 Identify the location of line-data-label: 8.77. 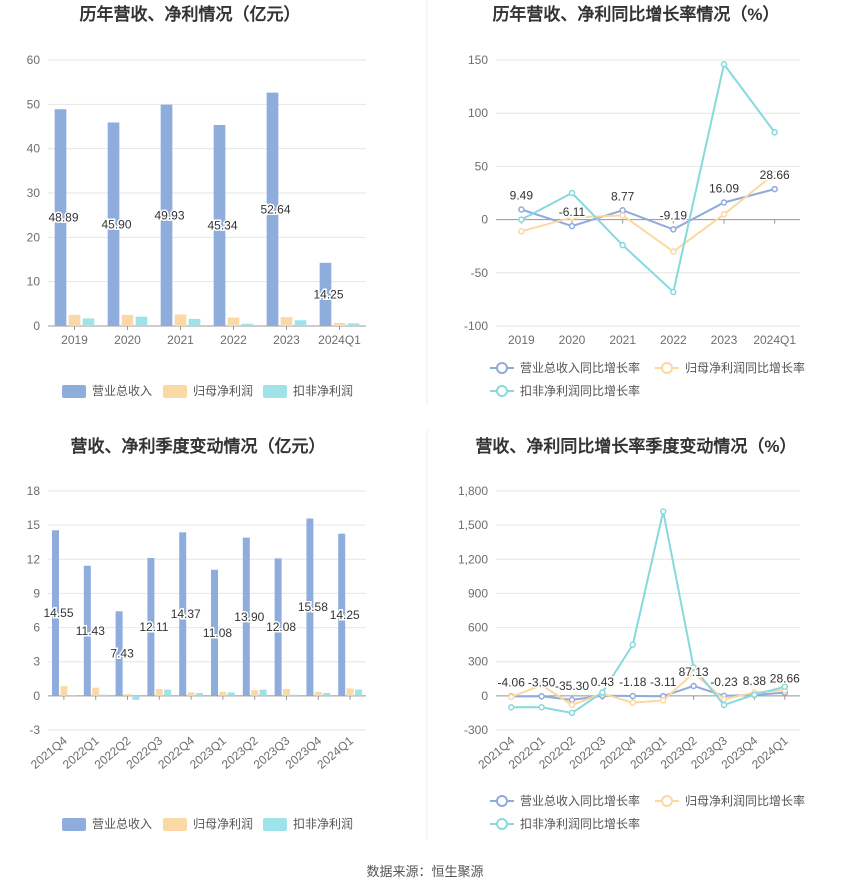
(623, 196).